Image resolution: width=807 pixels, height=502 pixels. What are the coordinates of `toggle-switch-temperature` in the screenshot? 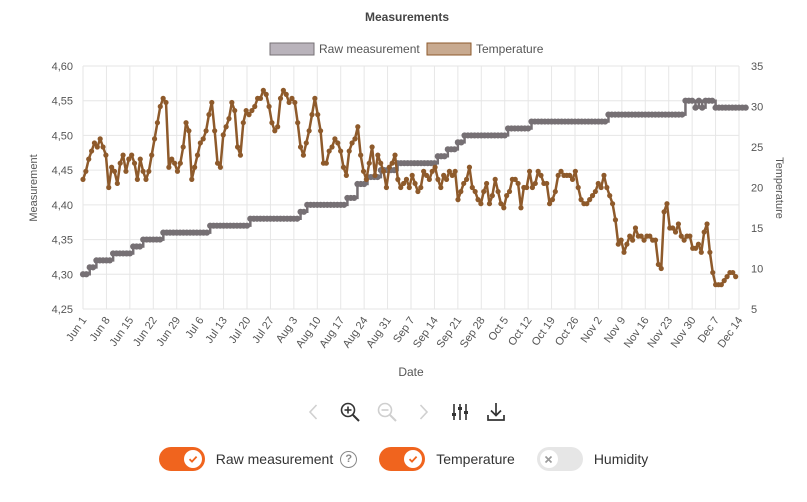 It's located at (402, 459).